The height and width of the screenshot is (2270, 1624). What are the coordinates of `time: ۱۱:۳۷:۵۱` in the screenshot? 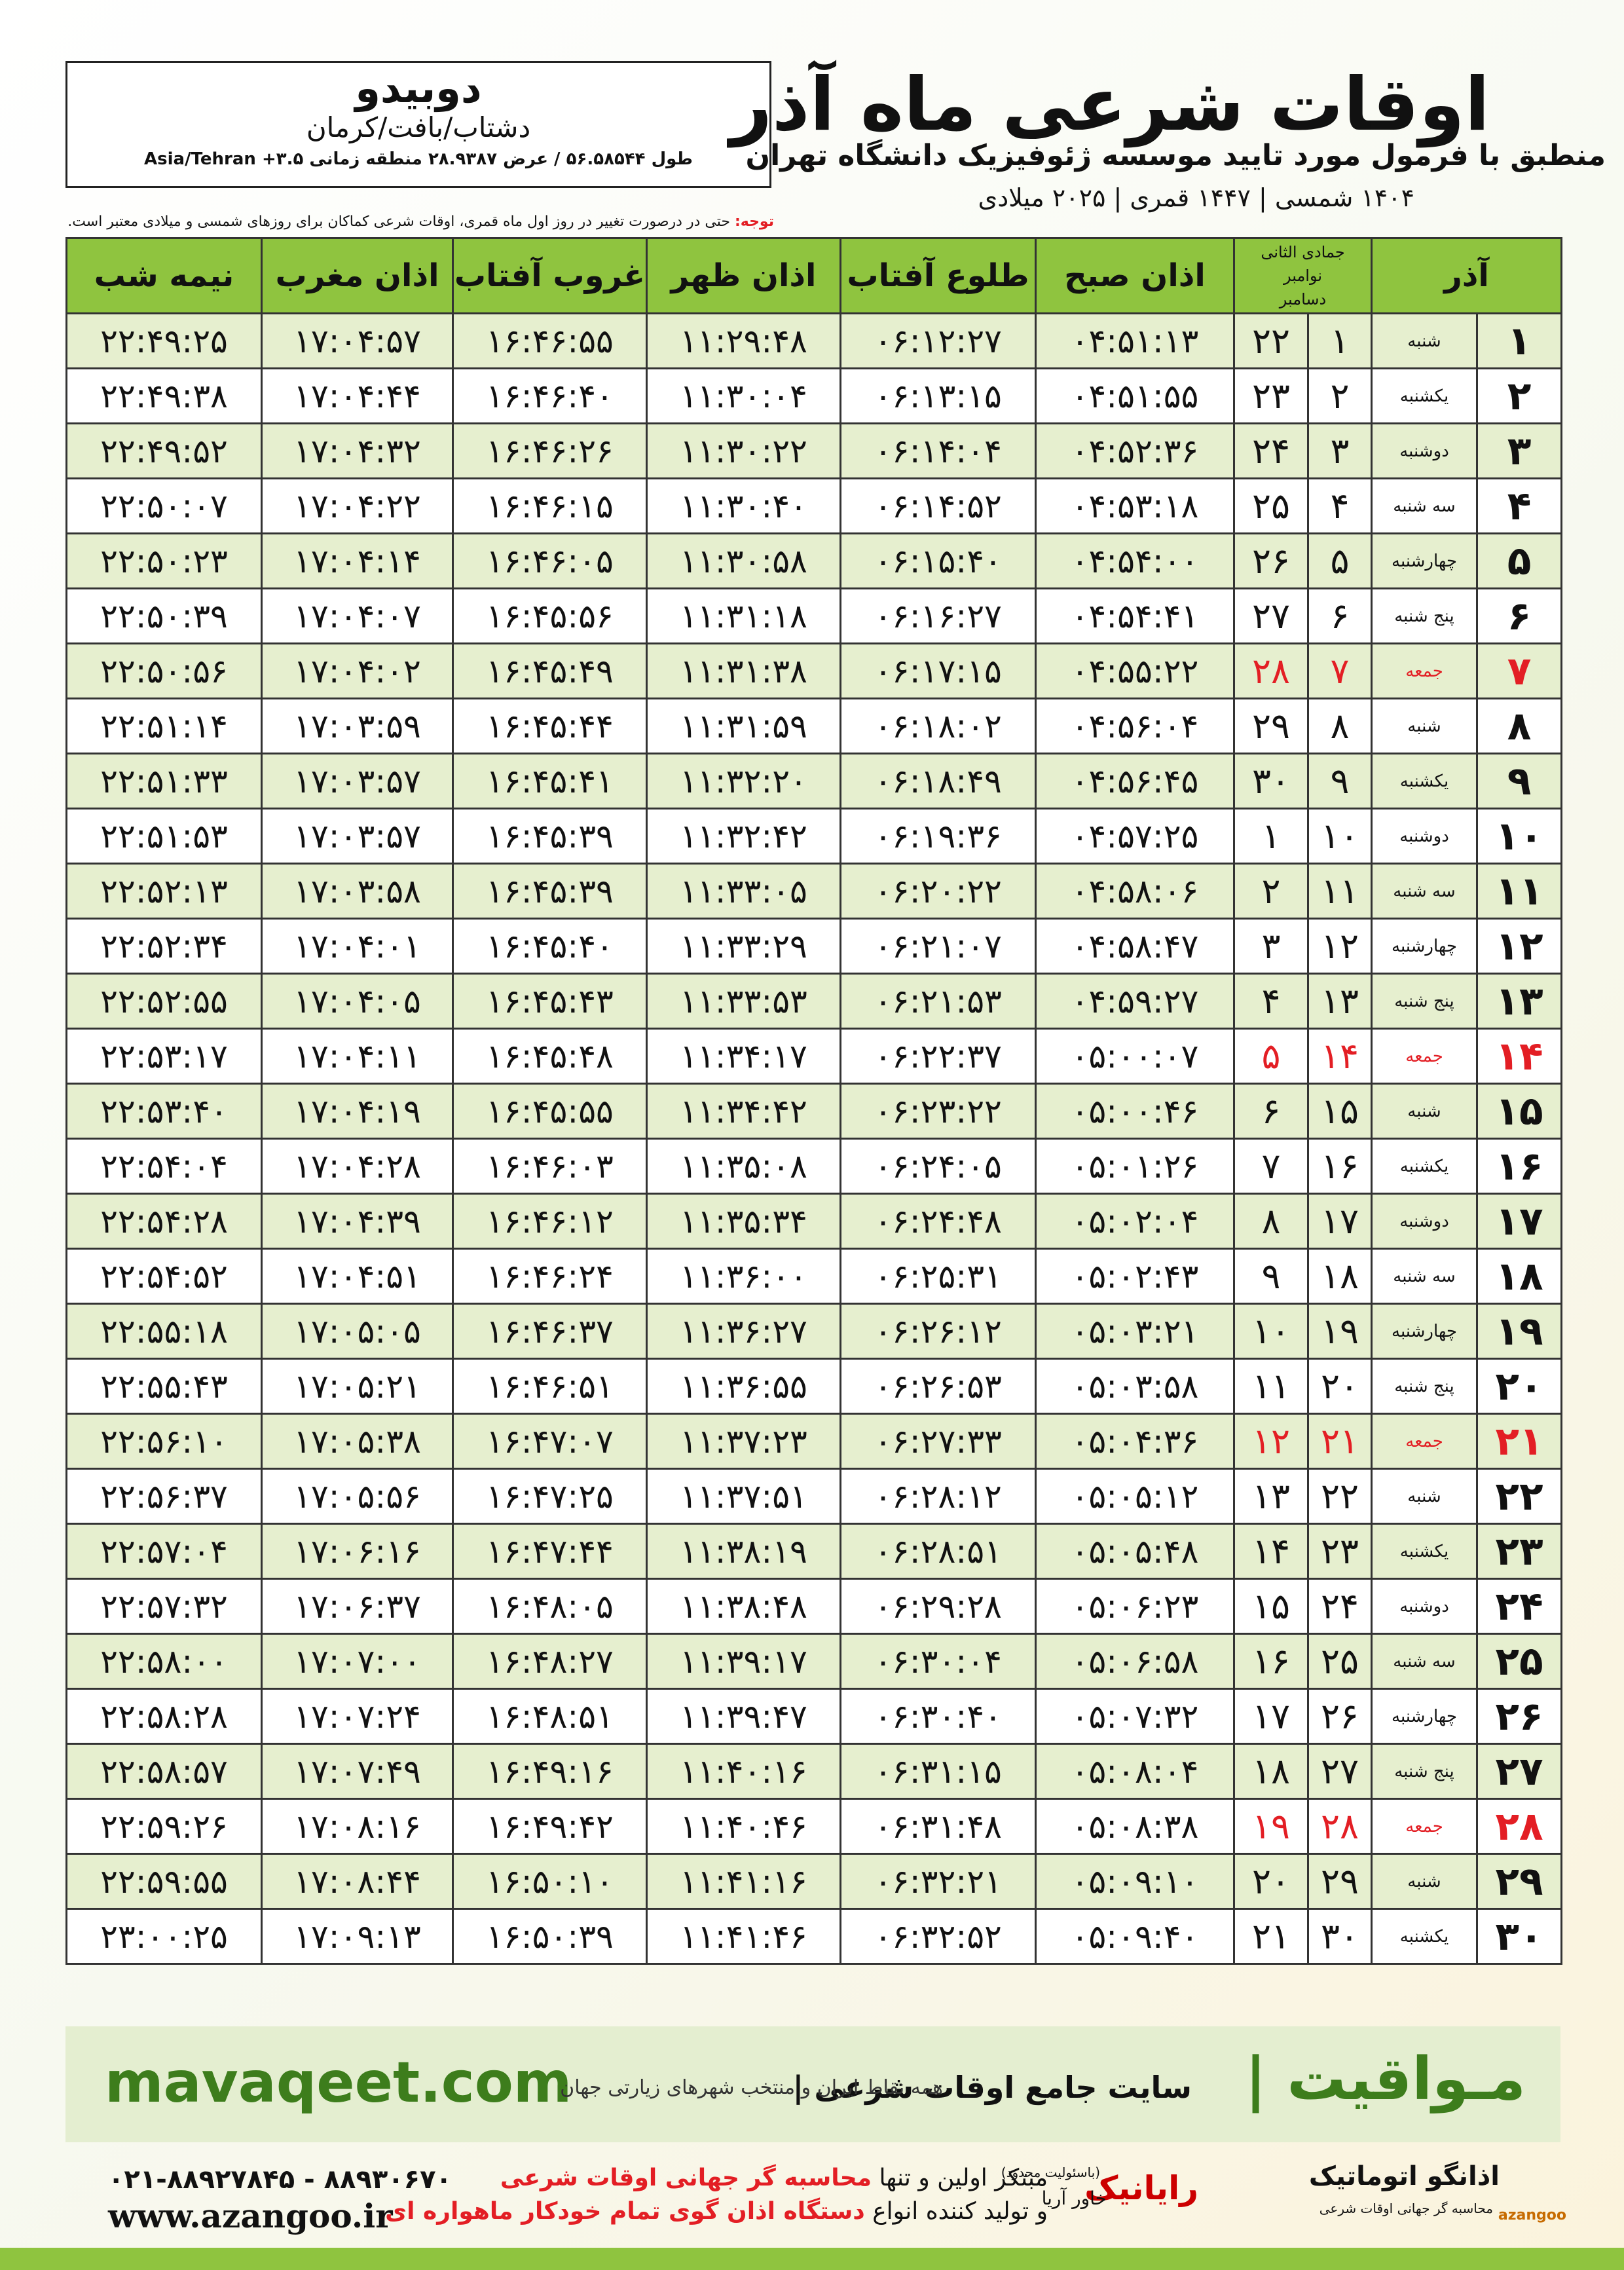 It's located at (743, 1496).